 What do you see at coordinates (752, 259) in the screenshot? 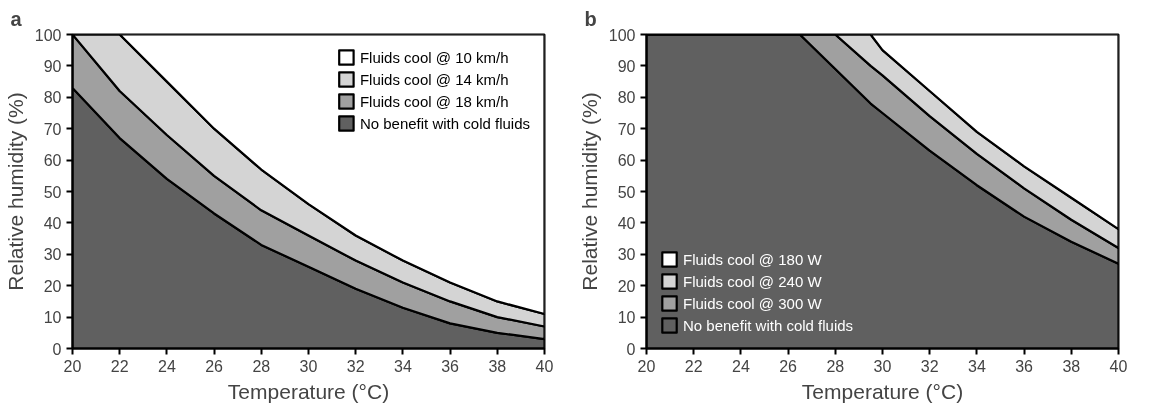
I see `legend-label: Fluids cool @ 180 W` at bounding box center [752, 259].